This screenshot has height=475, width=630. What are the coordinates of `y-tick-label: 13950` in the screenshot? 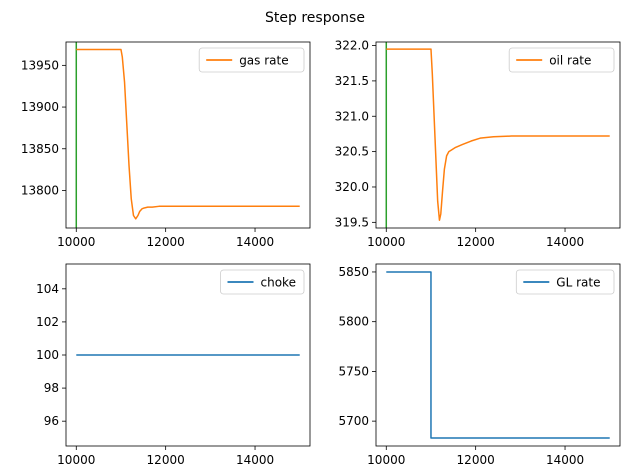 It's located at (40, 65).